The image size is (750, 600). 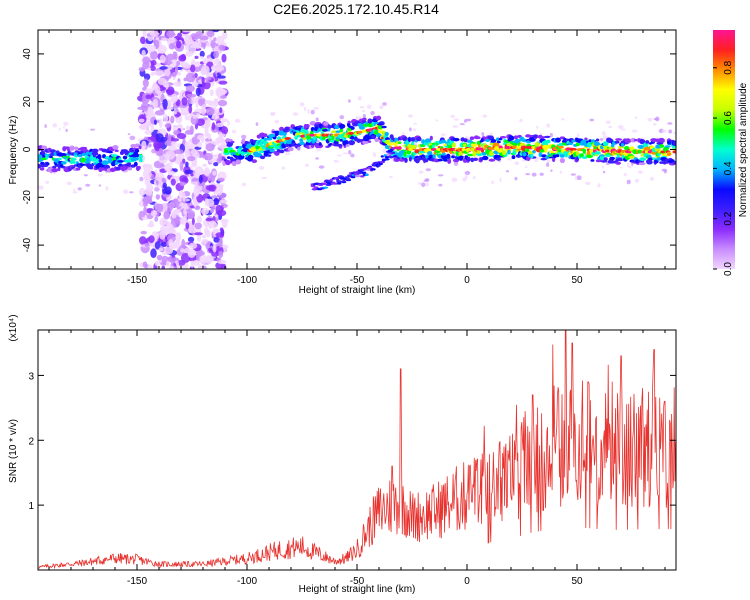 I want to click on x-tick-label: 50, so click(x=577, y=280).